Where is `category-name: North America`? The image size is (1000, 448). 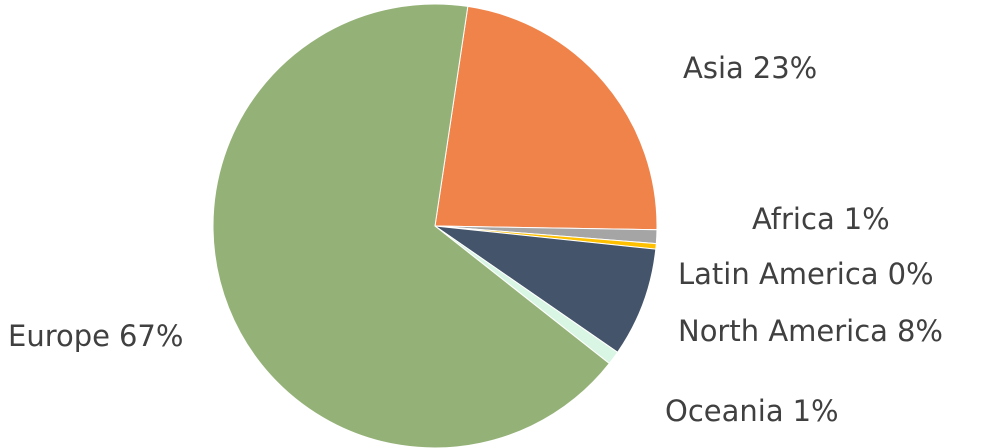
category-name: North America is located at coordinates (783, 331).